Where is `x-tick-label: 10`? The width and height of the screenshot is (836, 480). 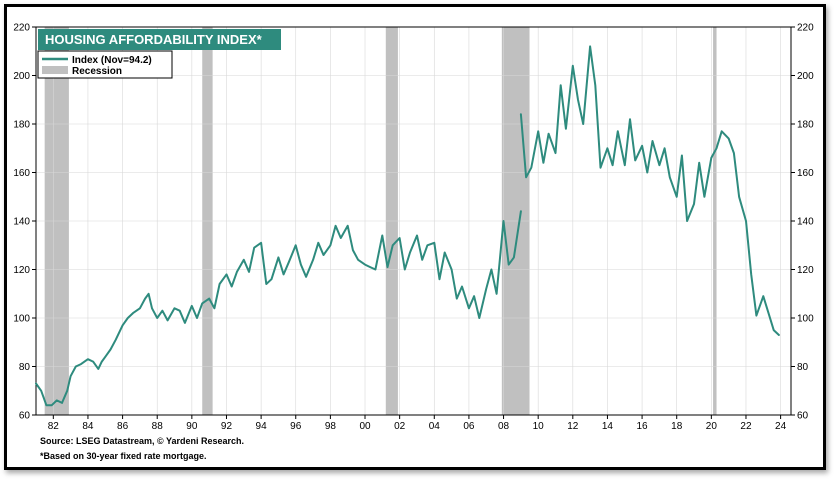
x-tick-label: 10 is located at coordinates (539, 426).